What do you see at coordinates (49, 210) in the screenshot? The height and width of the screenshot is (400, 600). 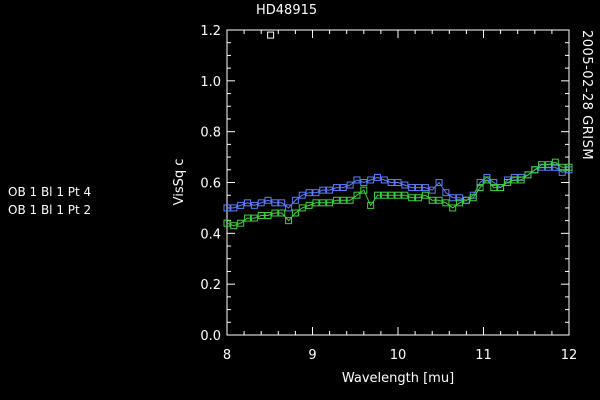 I see `legend-entry-series-2: OB 1 Bl 1 Pt 2` at bounding box center [49, 210].